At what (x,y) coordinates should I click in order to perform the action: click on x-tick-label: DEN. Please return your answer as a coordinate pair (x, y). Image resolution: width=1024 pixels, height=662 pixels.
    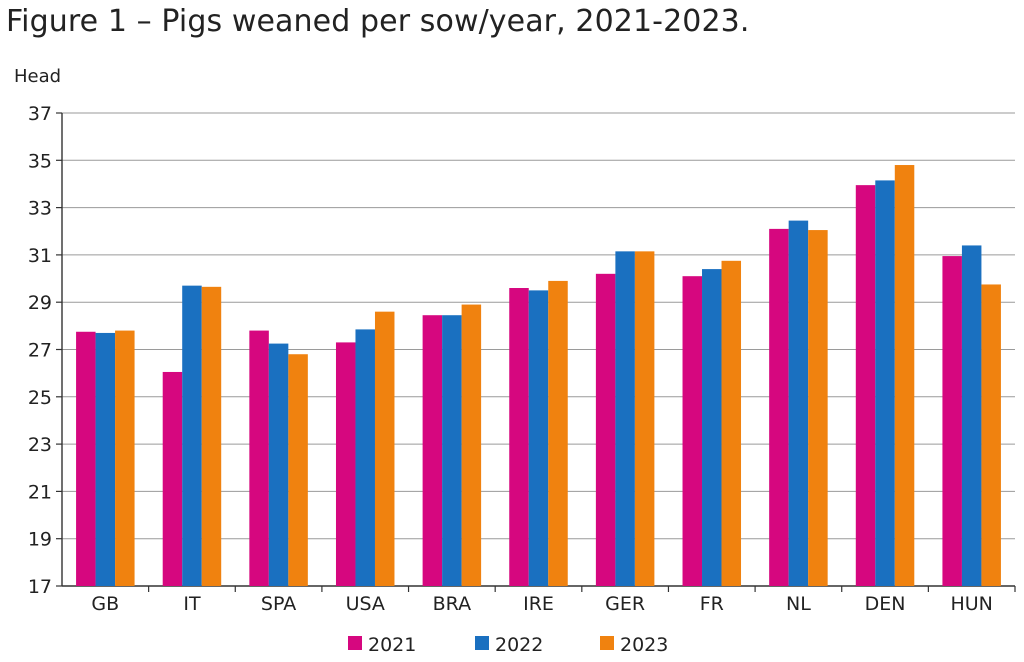
    Looking at the image, I should click on (885, 604).